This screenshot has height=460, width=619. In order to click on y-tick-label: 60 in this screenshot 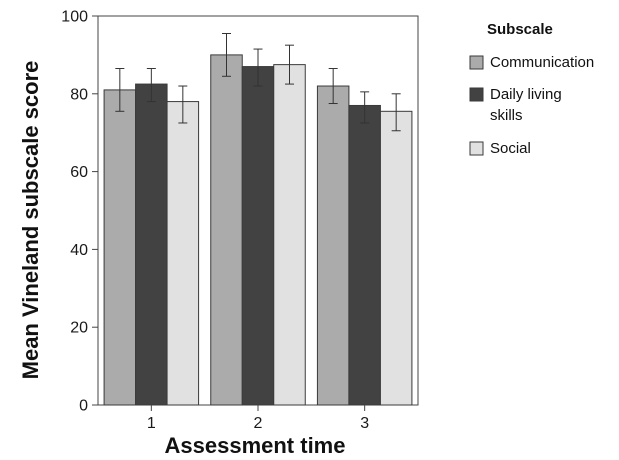, I will do `click(79, 172)`.